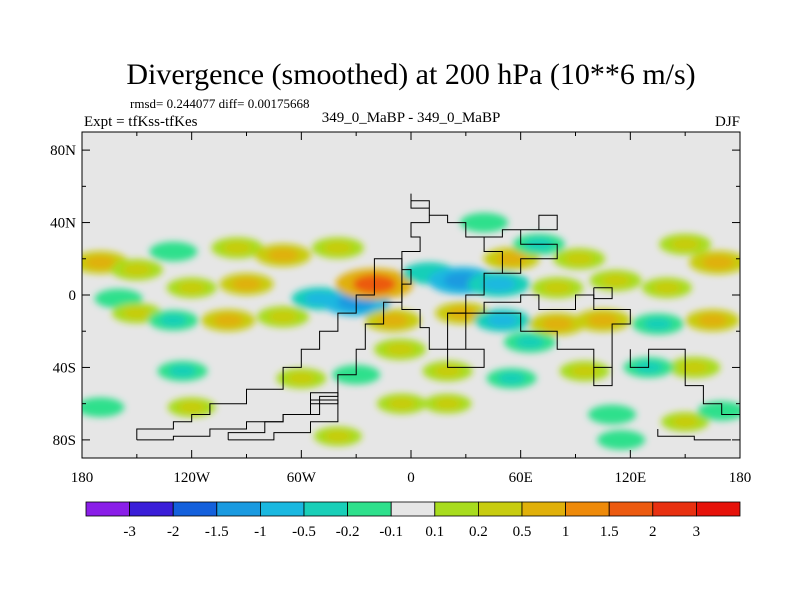  What do you see at coordinates (304, 532) in the screenshot?
I see `colorbar-label-4: -0.5` at bounding box center [304, 532].